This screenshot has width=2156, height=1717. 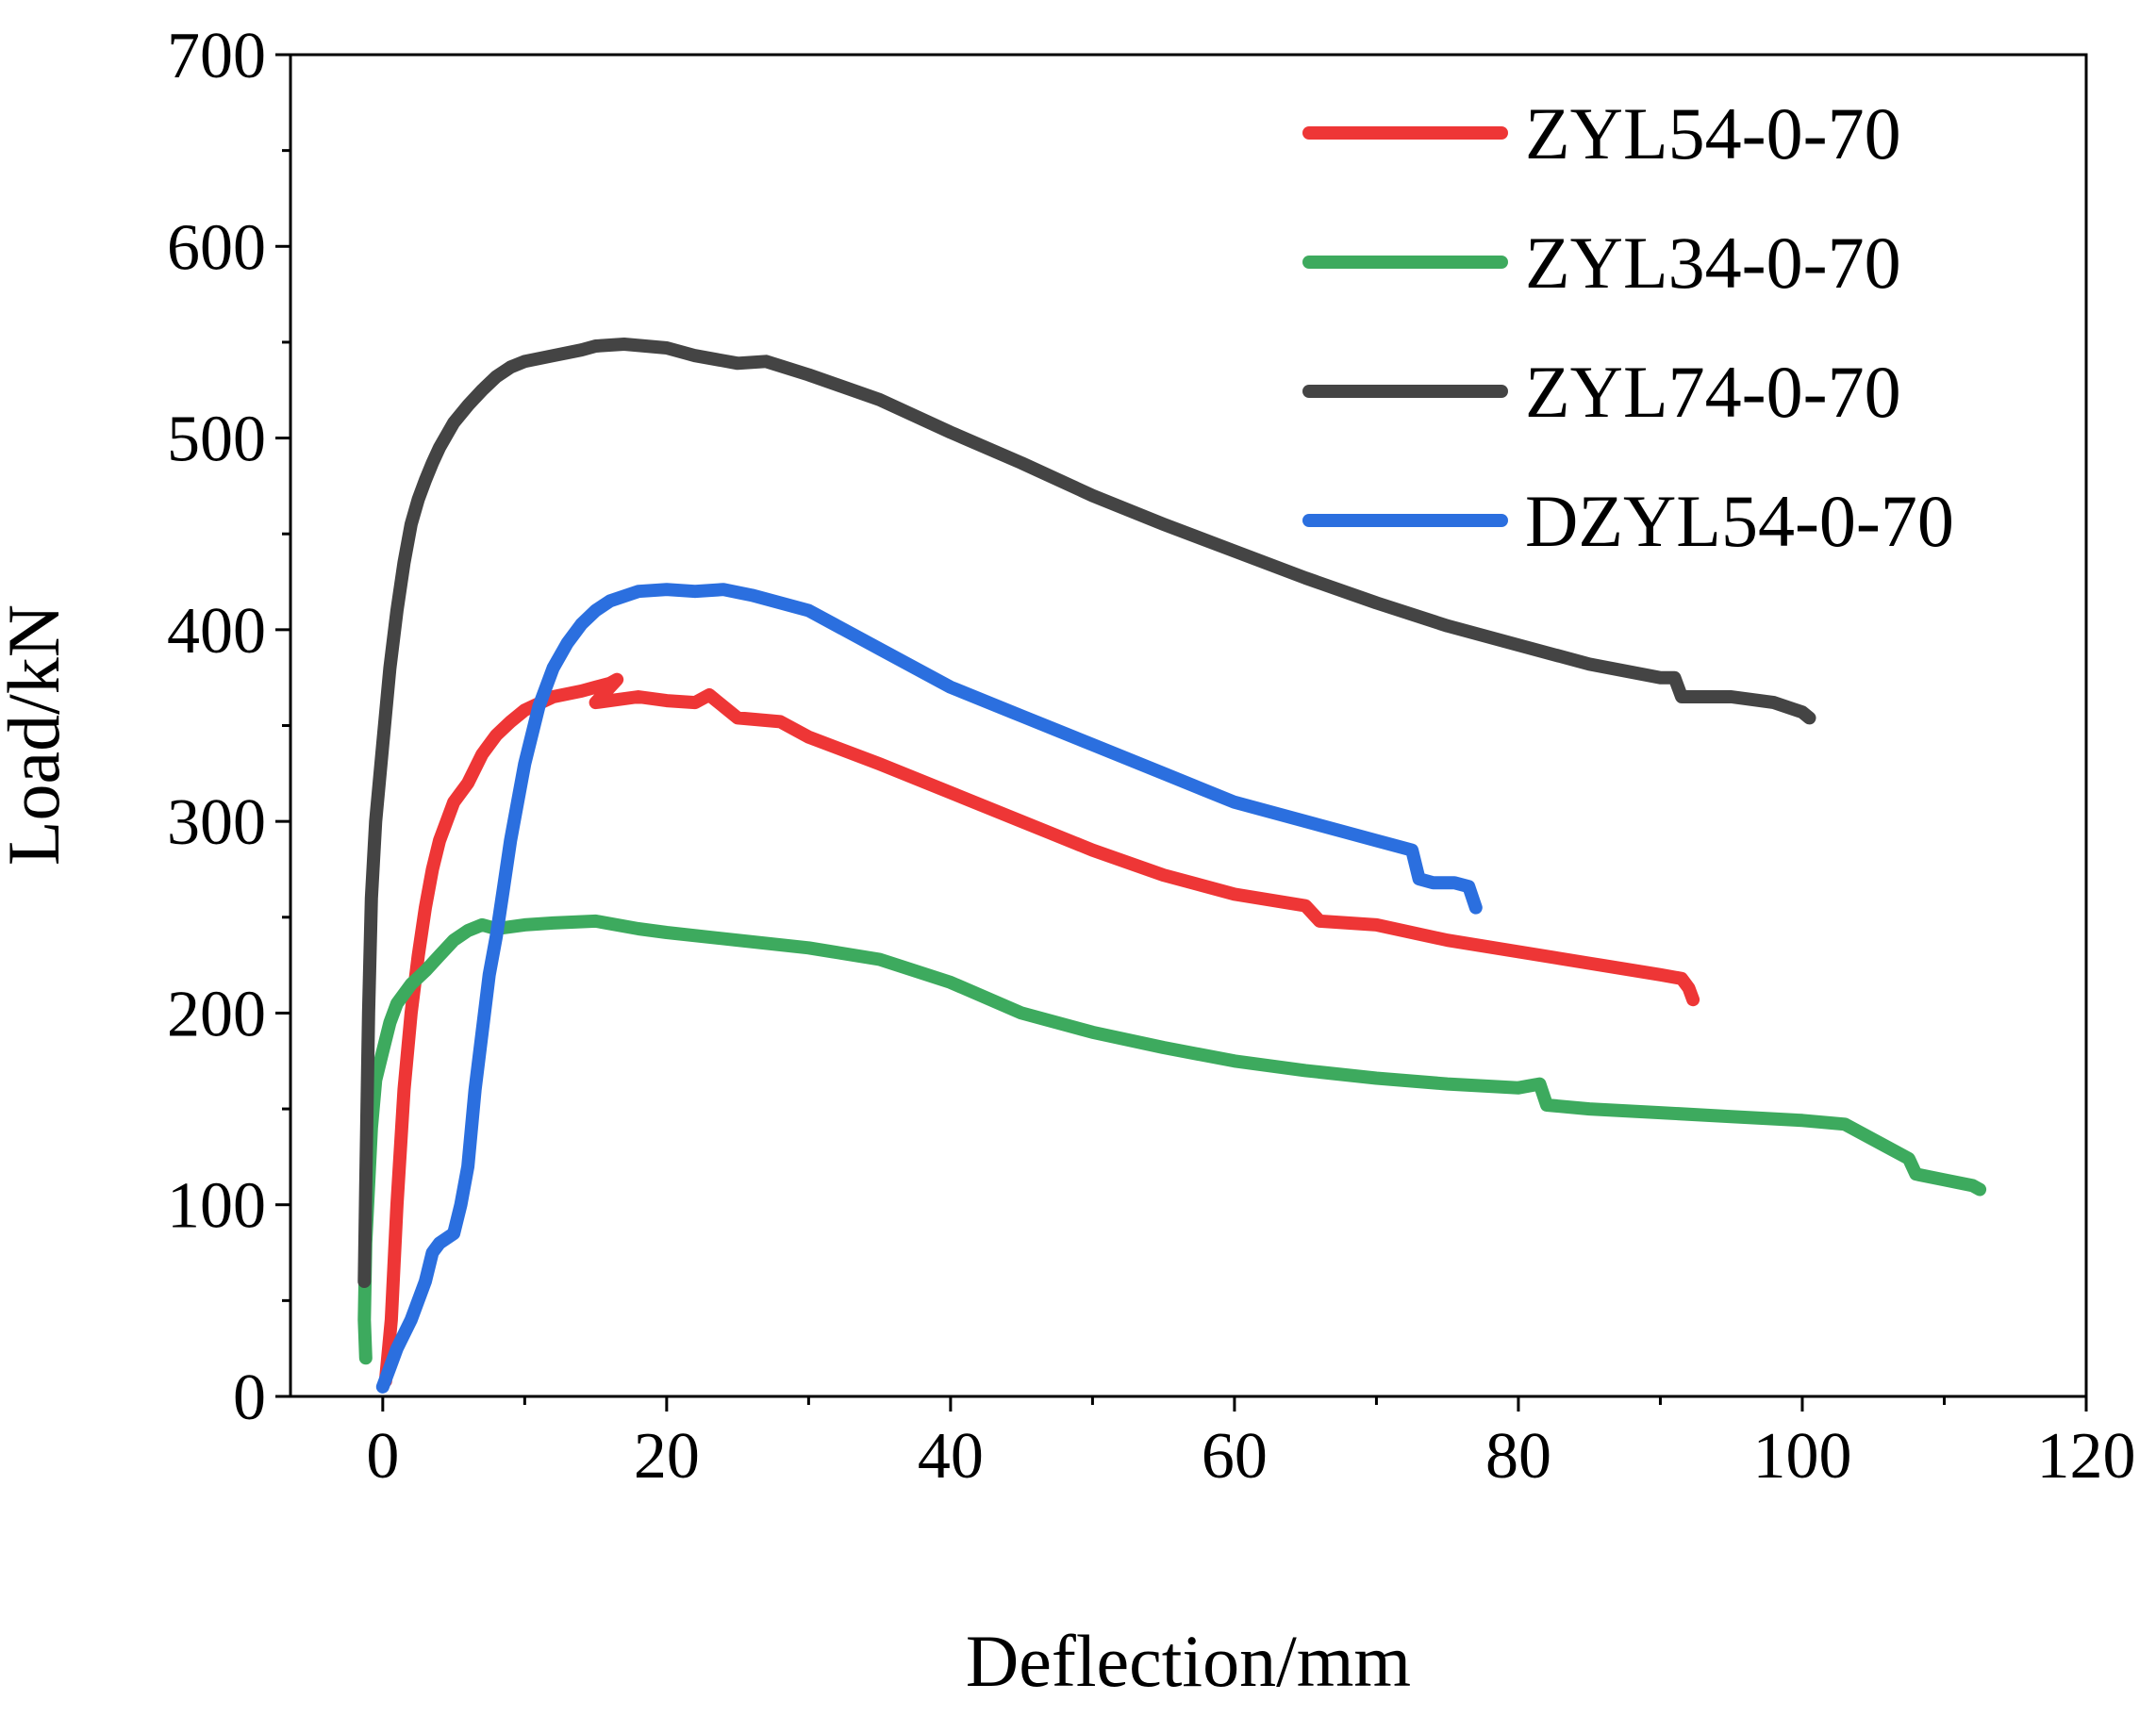 I want to click on y-tick-label: 600, so click(x=217, y=247).